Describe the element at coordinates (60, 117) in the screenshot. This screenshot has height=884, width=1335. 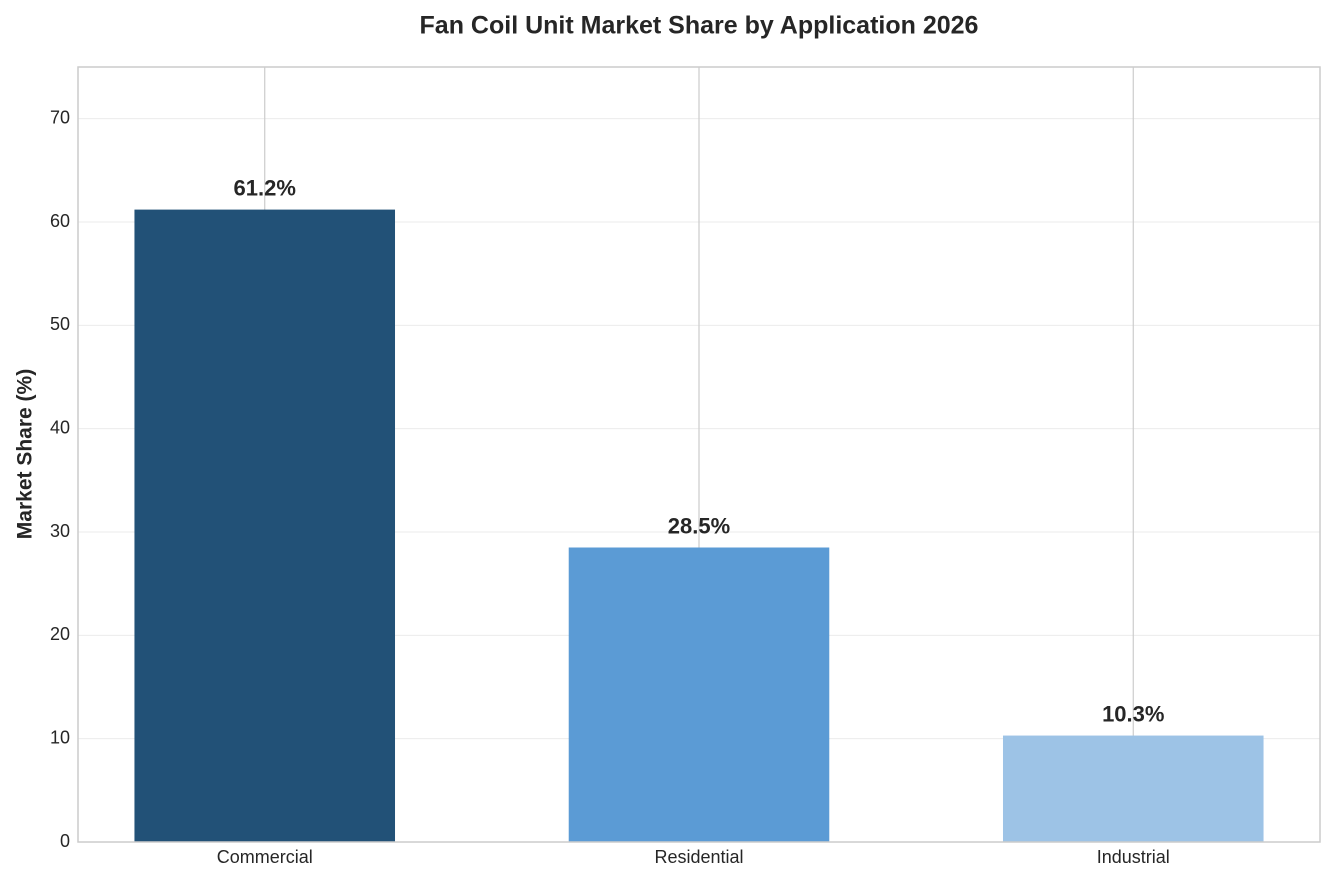
I see `y-tick-label: 70` at that location.